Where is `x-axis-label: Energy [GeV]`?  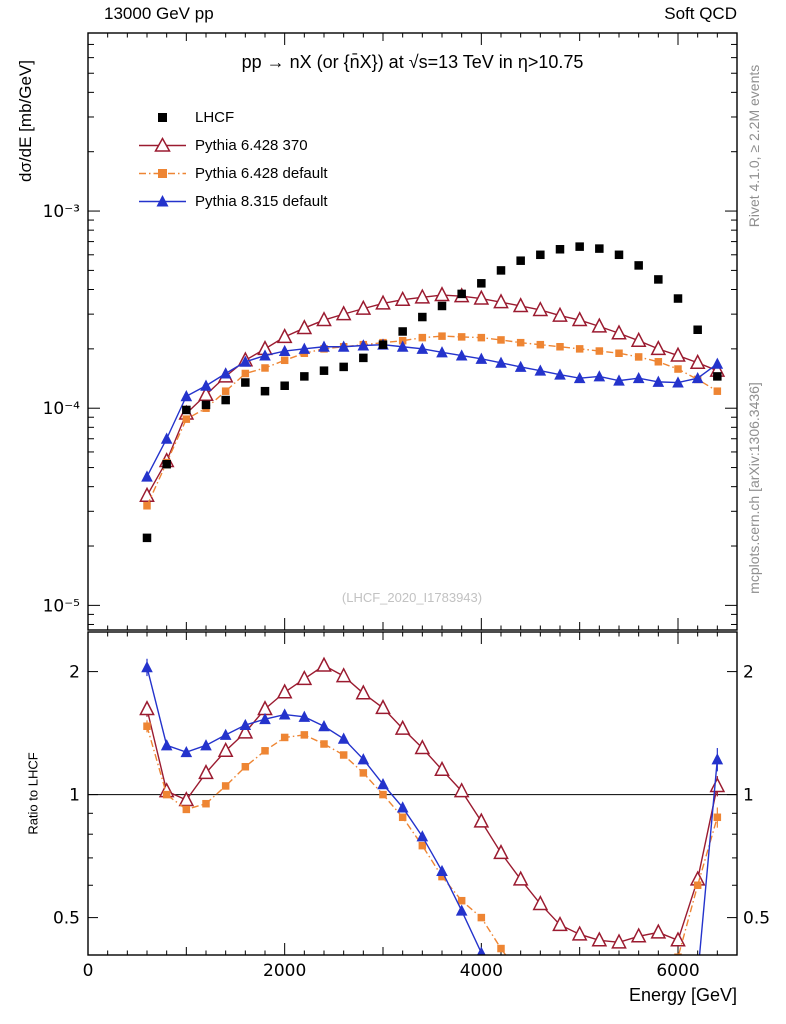 x-axis-label: Energy [GeV] is located at coordinates (682, 995).